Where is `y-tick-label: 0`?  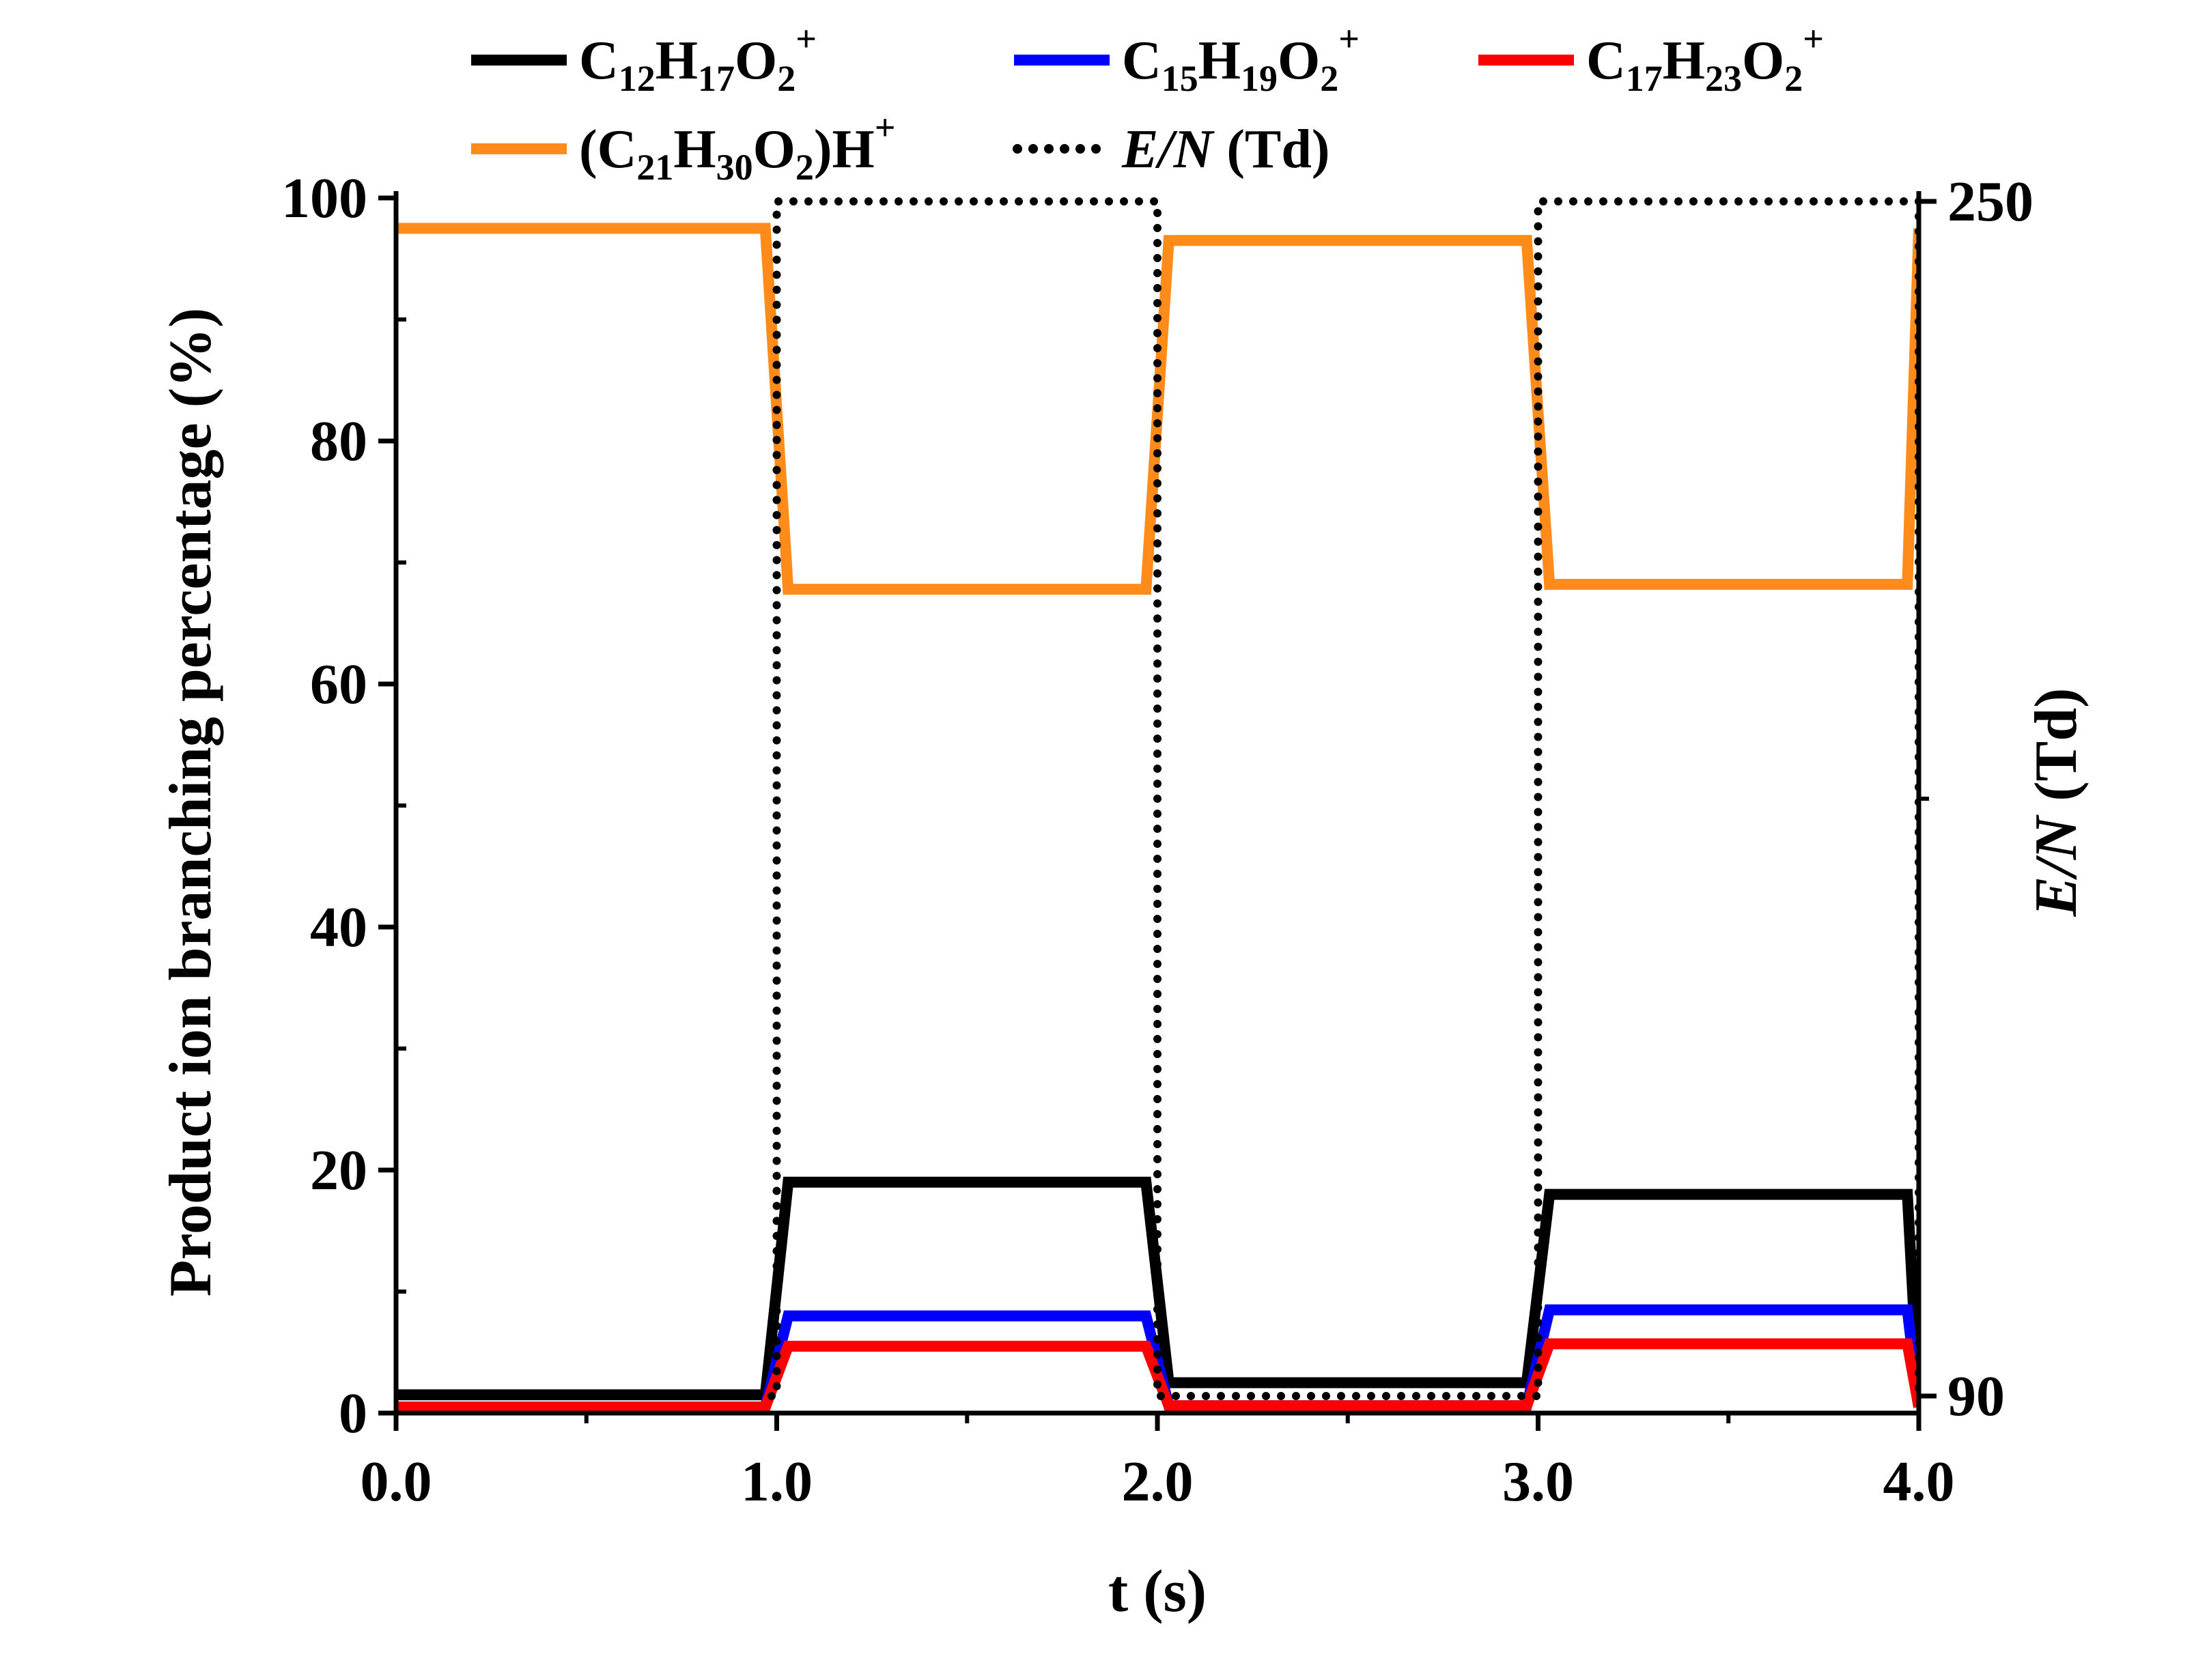 y-tick-label: 0 is located at coordinates (353, 1413).